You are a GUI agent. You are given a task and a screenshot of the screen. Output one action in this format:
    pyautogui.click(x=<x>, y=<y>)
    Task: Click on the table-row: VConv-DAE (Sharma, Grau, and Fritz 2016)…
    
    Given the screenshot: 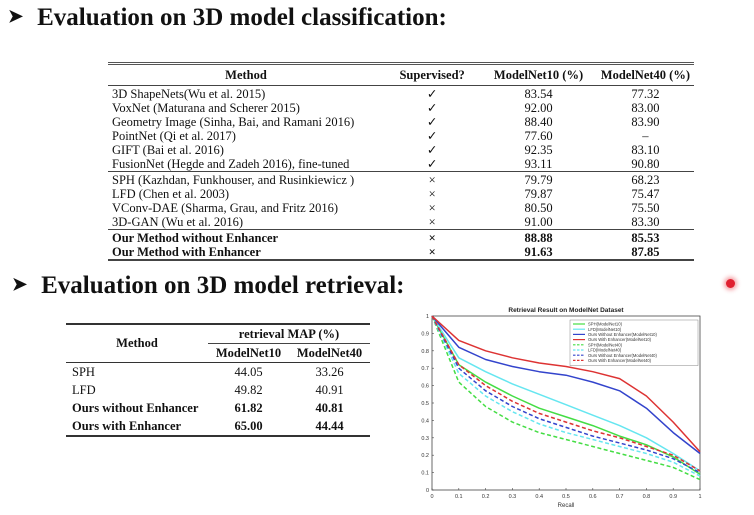 What is the action you would take?
    pyautogui.click(x=401, y=208)
    